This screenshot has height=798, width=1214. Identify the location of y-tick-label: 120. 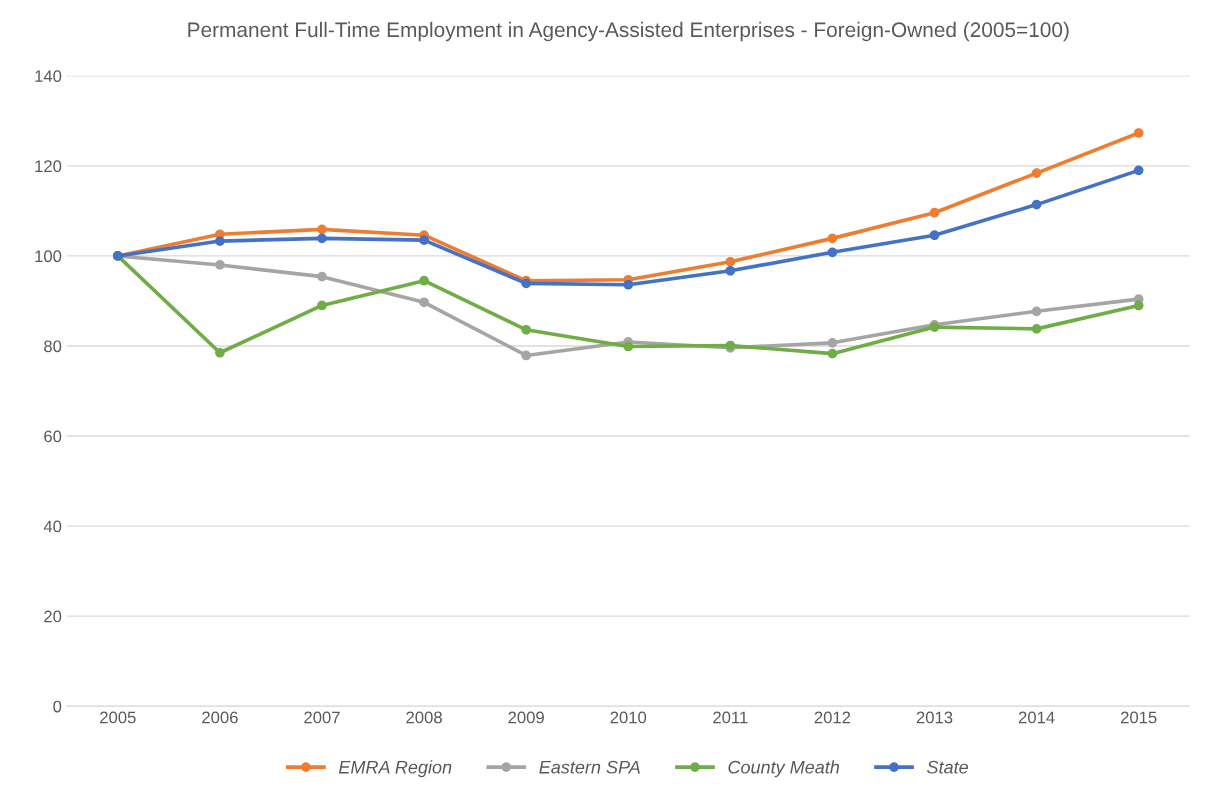
(48, 166).